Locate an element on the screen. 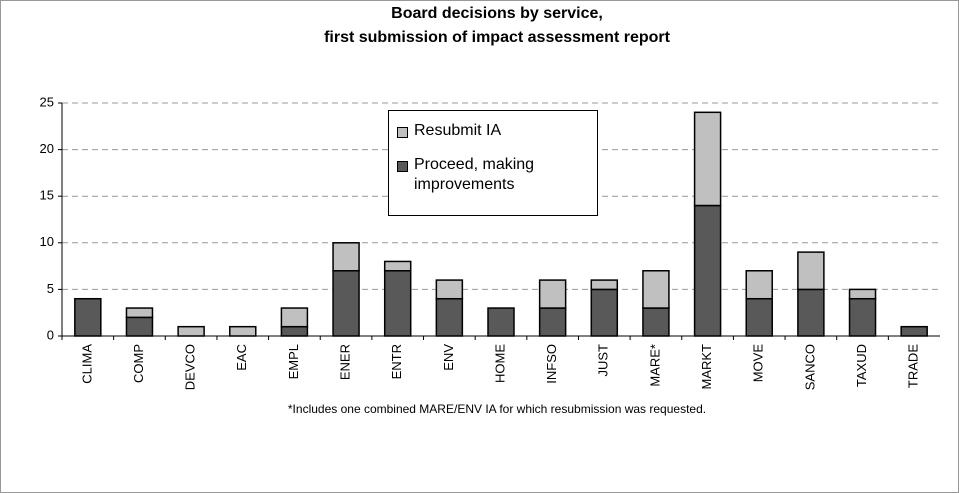 Image resolution: width=959 pixels, height=493 pixels. x-tick-label: INFSO is located at coordinates (551, 364).